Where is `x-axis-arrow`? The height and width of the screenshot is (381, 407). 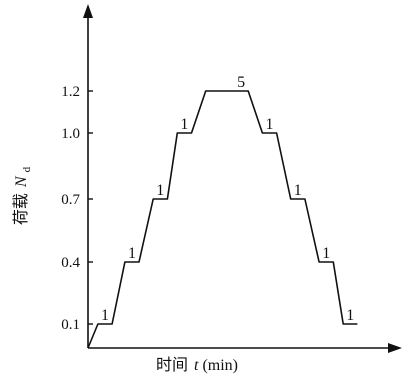 x-axis-arrow is located at coordinates (395, 348).